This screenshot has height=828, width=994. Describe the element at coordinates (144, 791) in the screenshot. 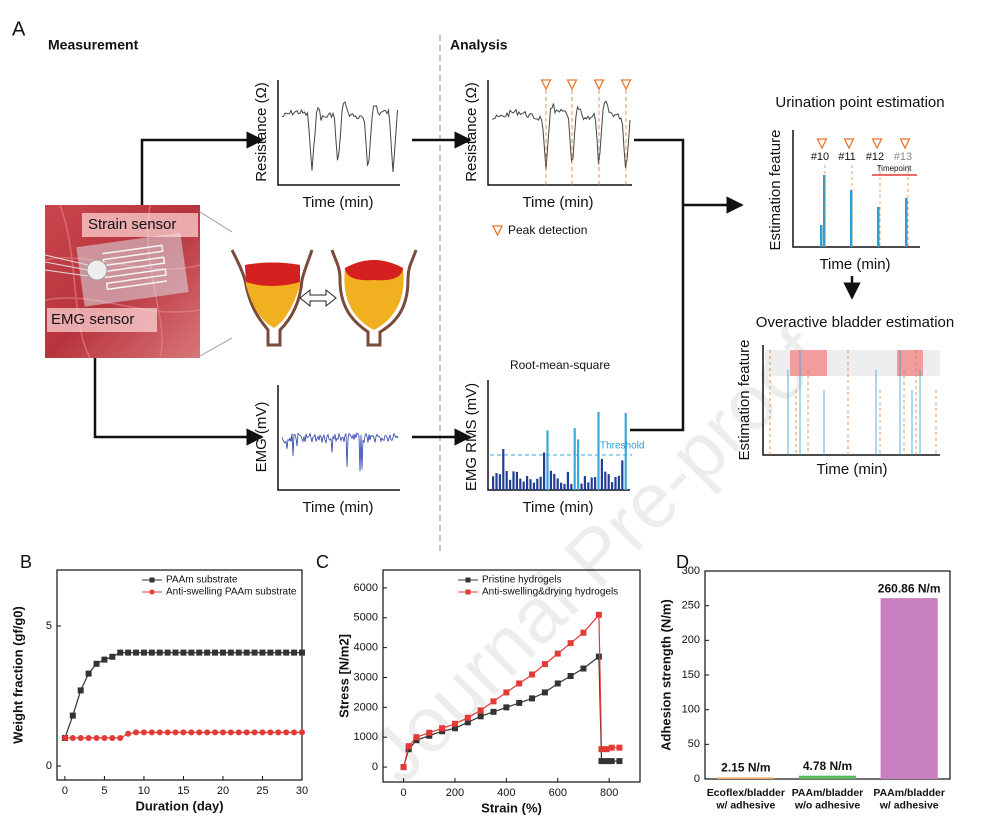

I see `x-tick-label: 10` at that location.